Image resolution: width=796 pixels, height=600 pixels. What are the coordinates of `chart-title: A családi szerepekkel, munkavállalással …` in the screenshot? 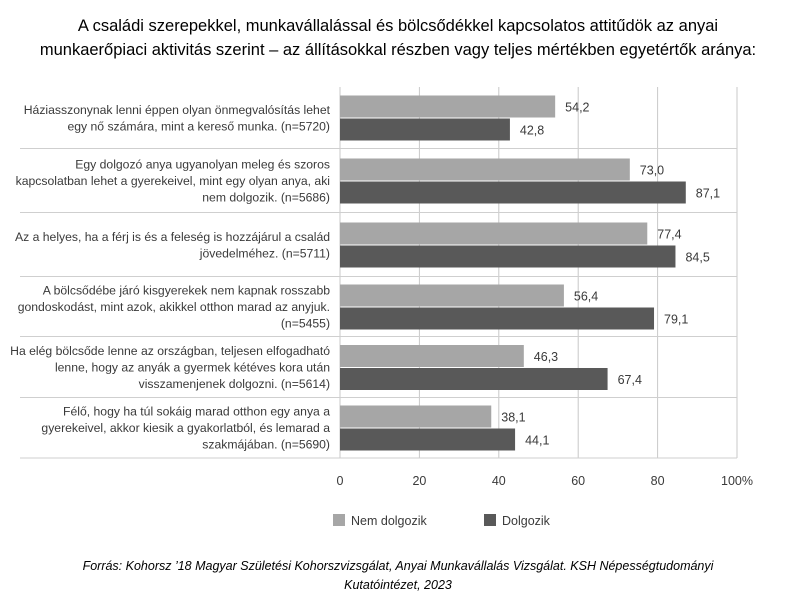 It's located at (398, 38).